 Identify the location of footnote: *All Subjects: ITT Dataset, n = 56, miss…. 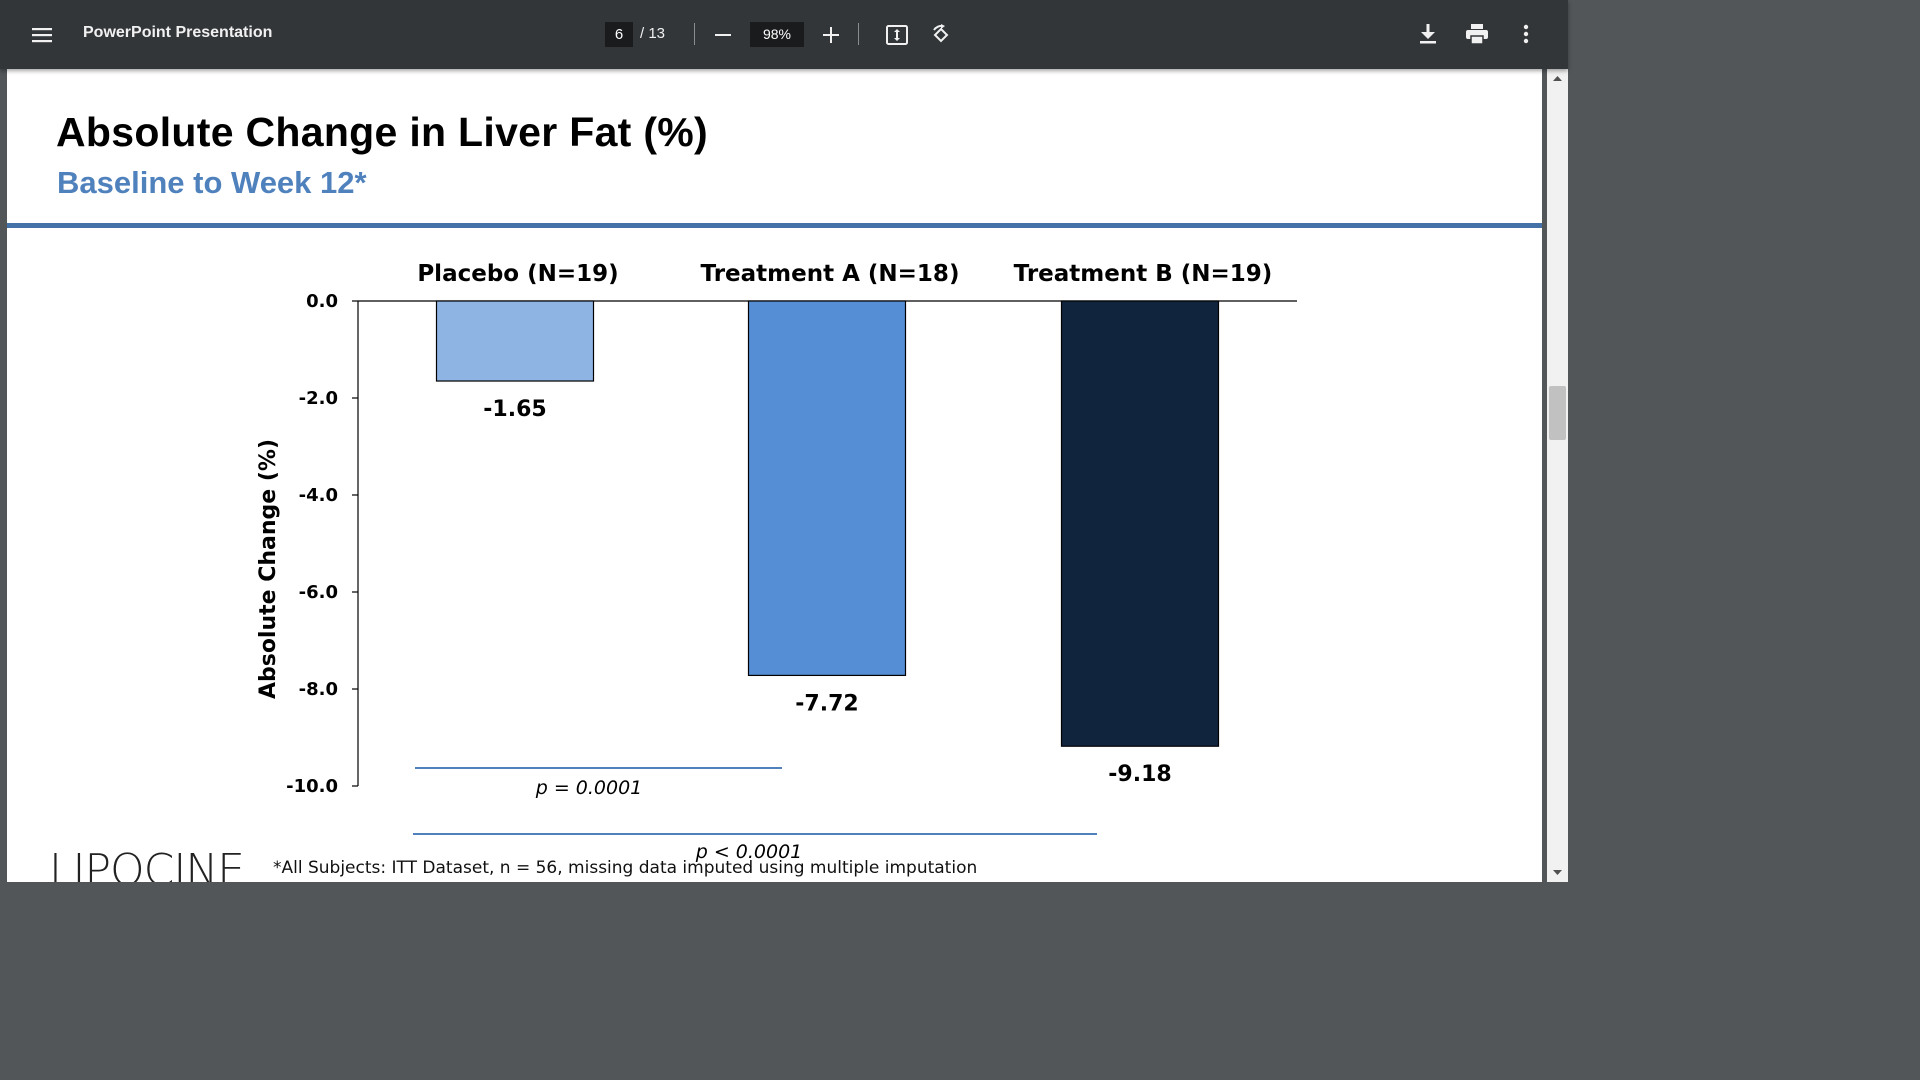
(625, 868).